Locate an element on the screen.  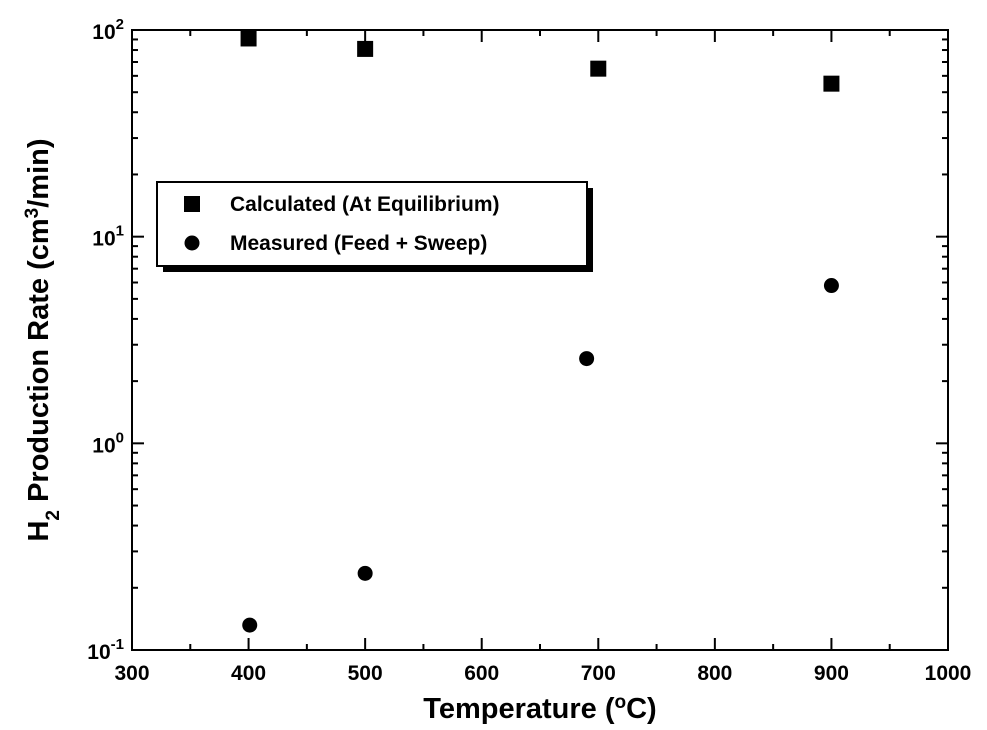
x-tick-label: 300 is located at coordinates (131, 673).